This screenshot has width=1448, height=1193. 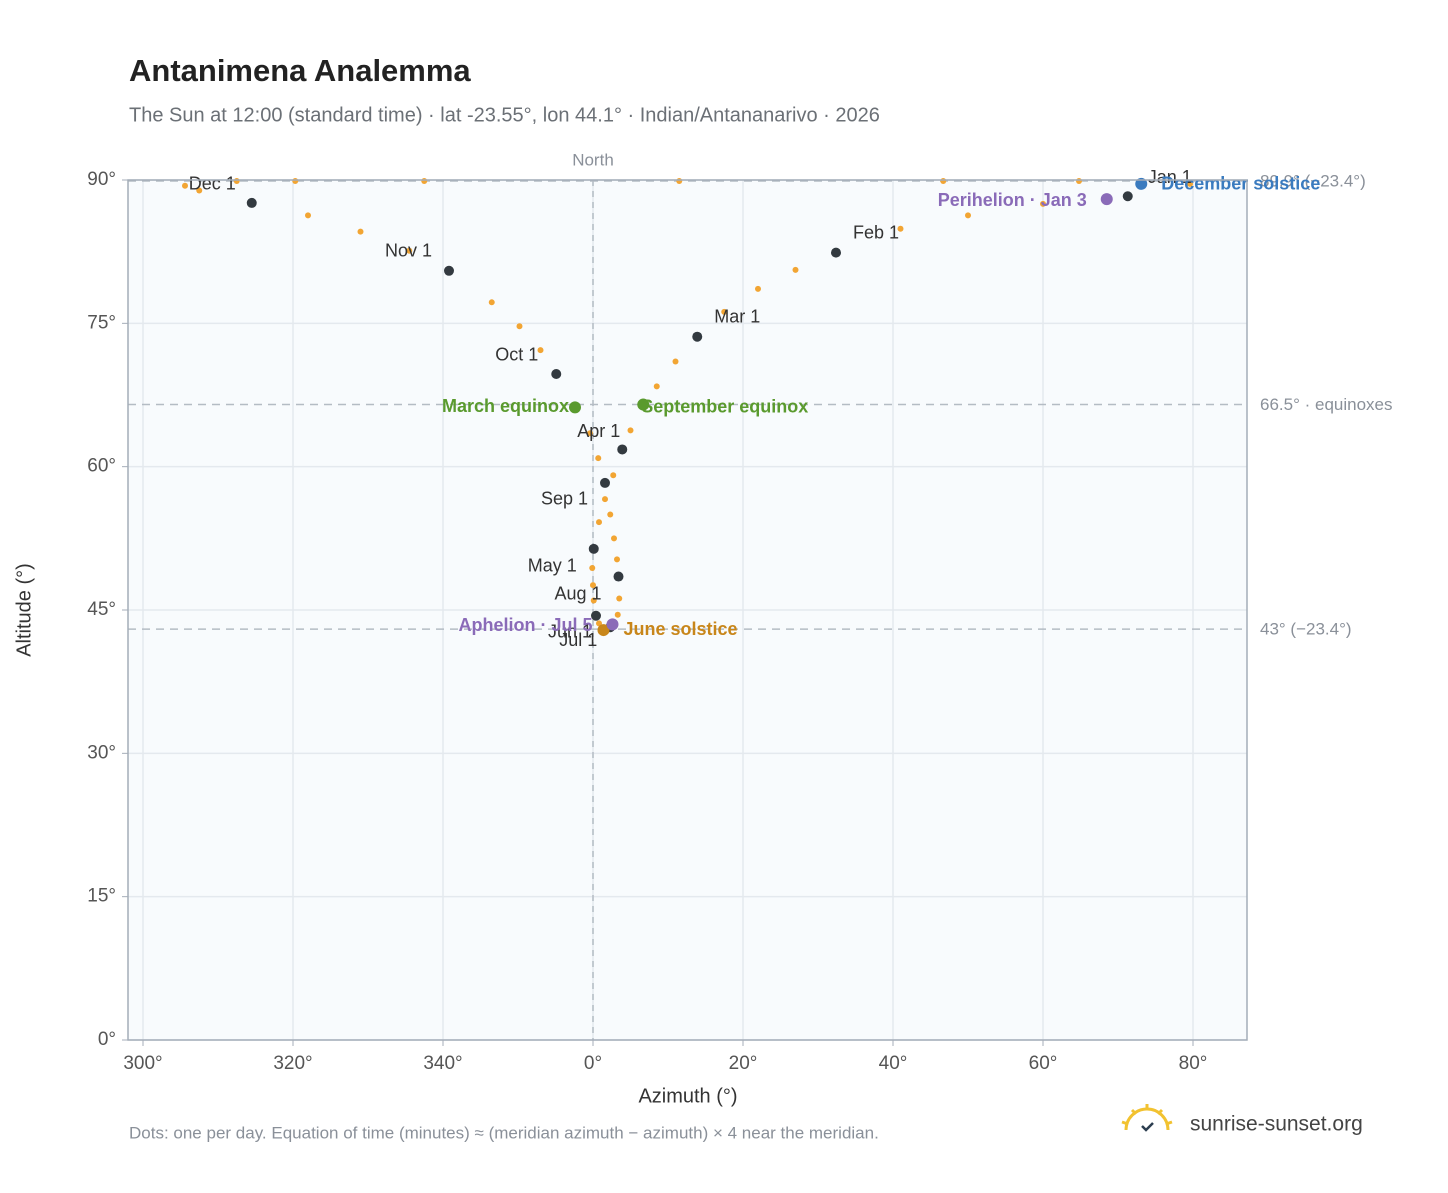 What do you see at coordinates (564, 499) in the screenshot?
I see `month-label: Sep 1` at bounding box center [564, 499].